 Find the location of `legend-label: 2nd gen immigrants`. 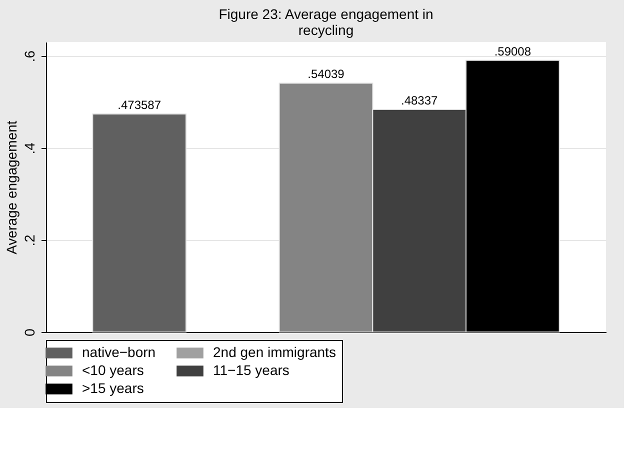

legend-label: 2nd gen immigrants is located at coordinates (274, 352).